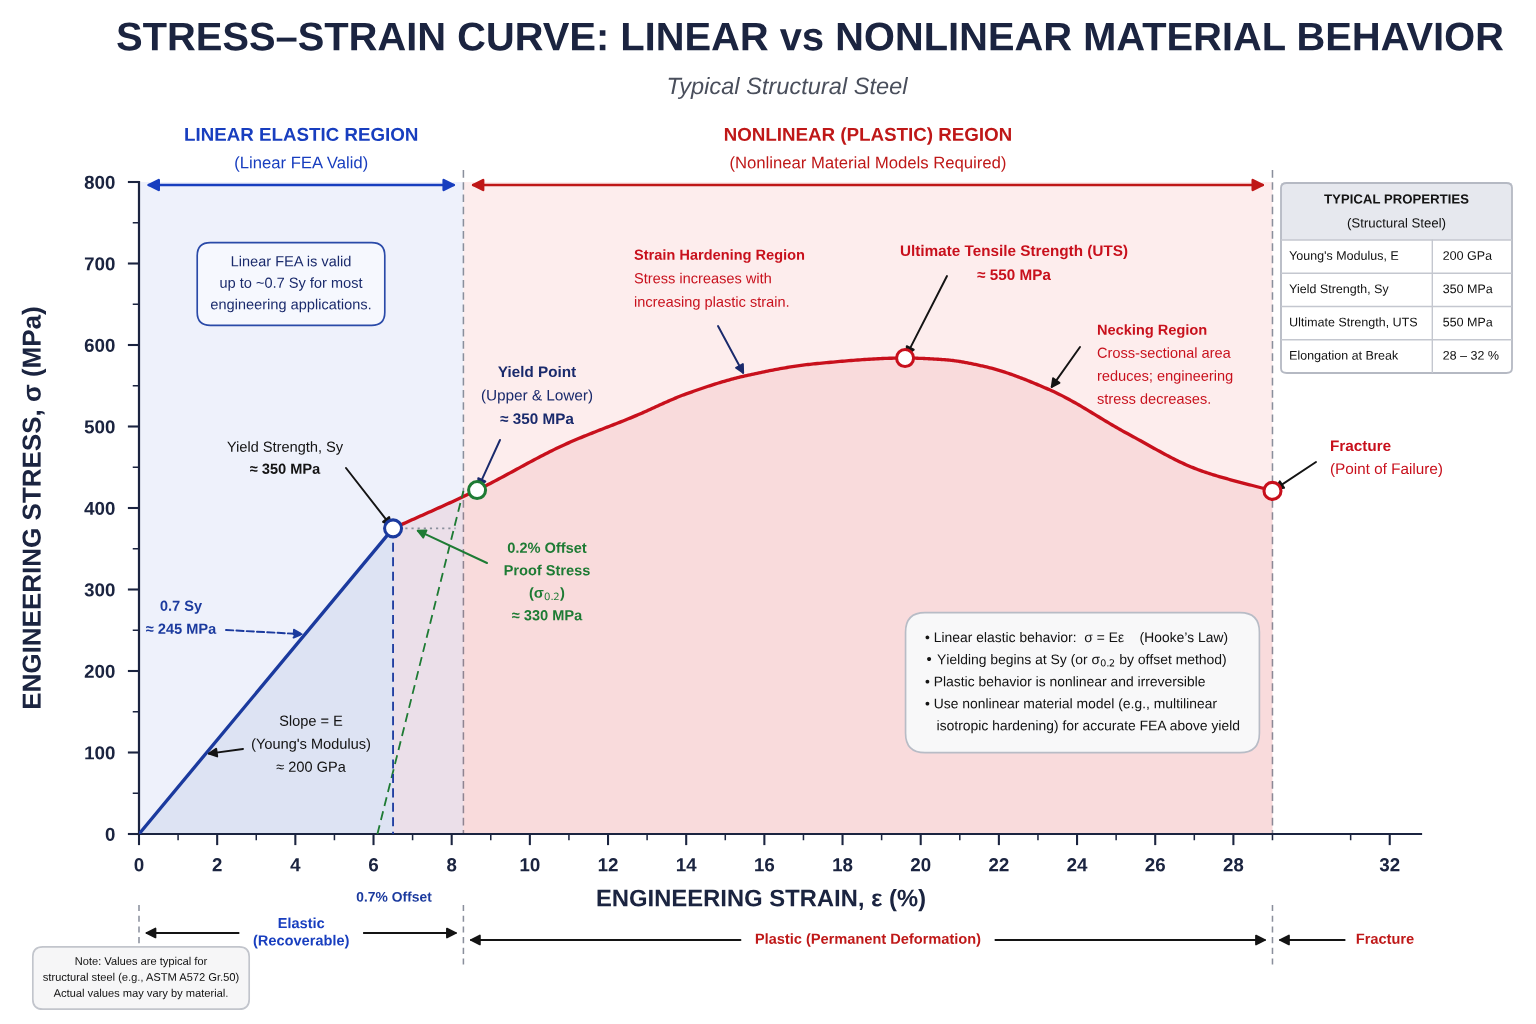 The width and height of the screenshot is (1536, 1024). What do you see at coordinates (99, 508) in the screenshot?
I see `y-tick-label: 400` at bounding box center [99, 508].